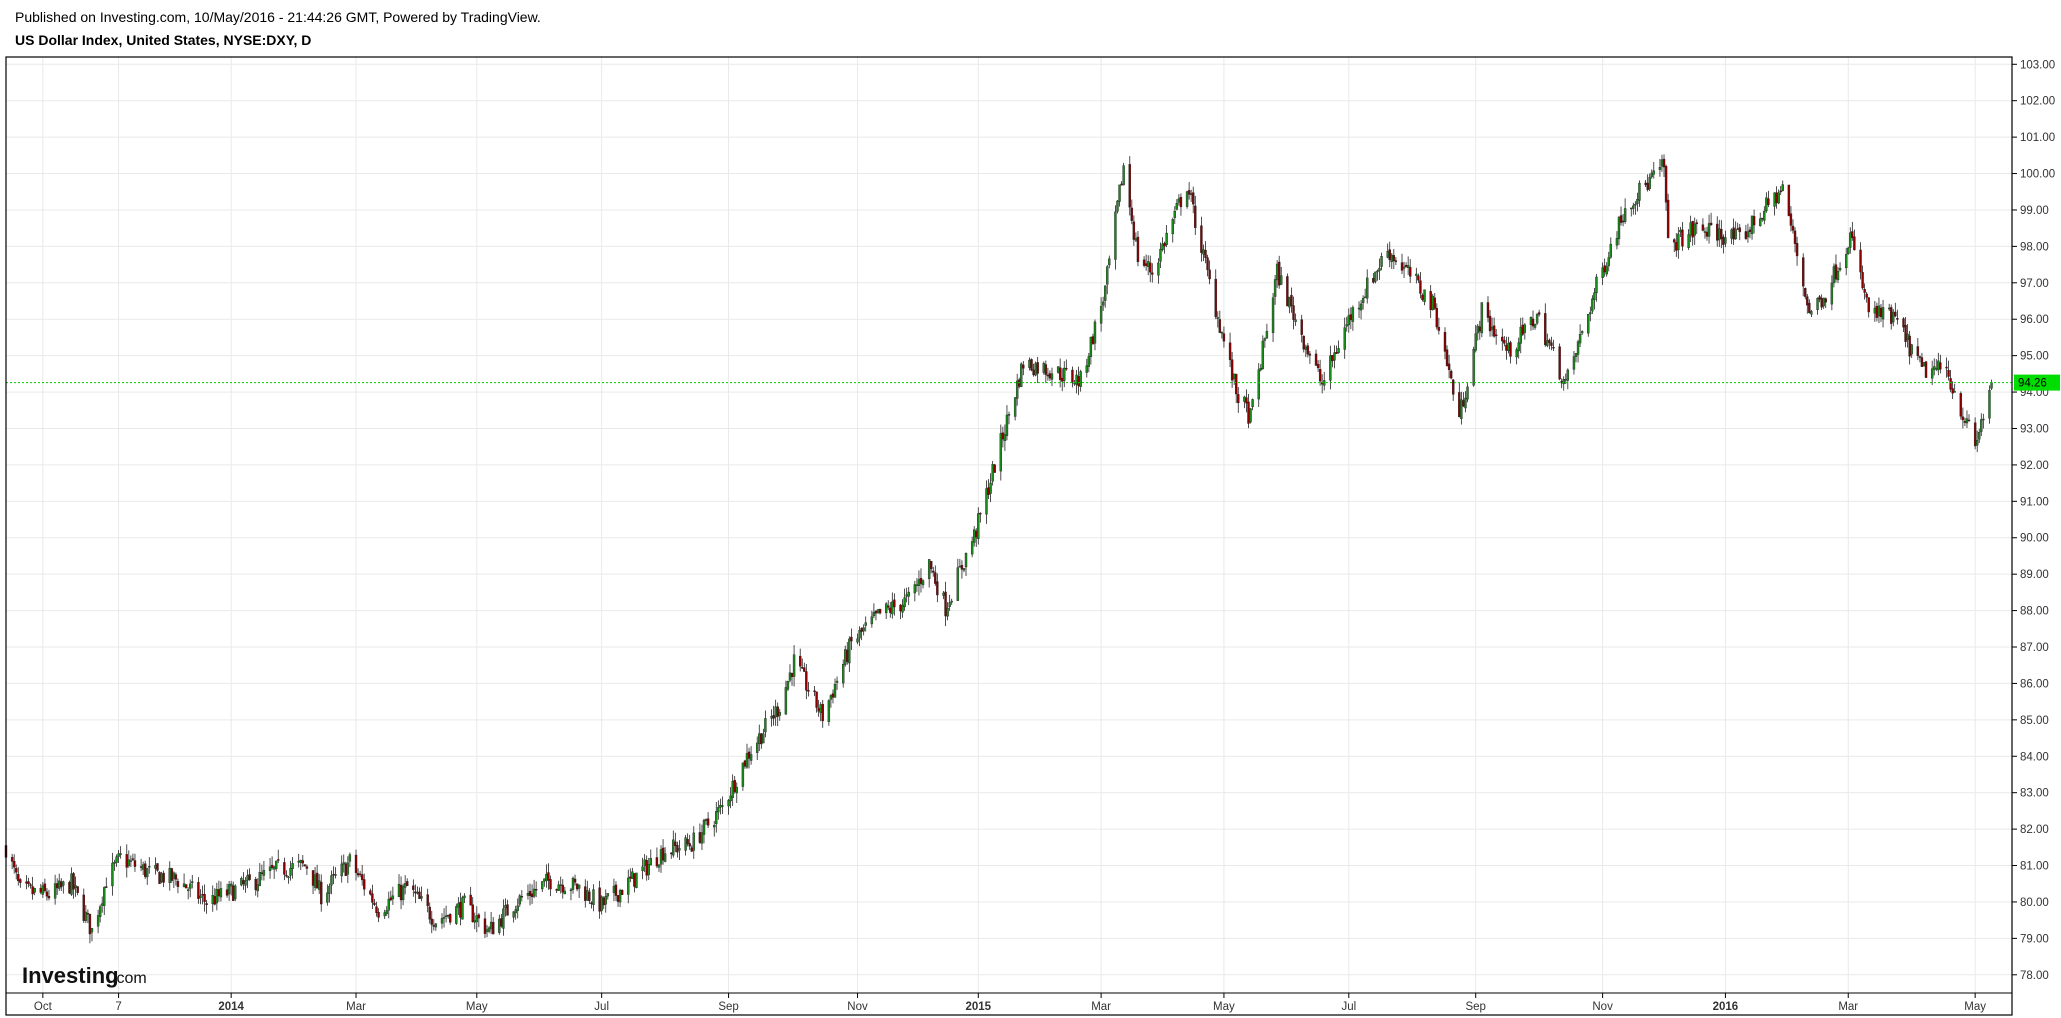 This screenshot has width=2061, height=1018. What do you see at coordinates (70, 975) in the screenshot?
I see `logo-brand: Investing` at bounding box center [70, 975].